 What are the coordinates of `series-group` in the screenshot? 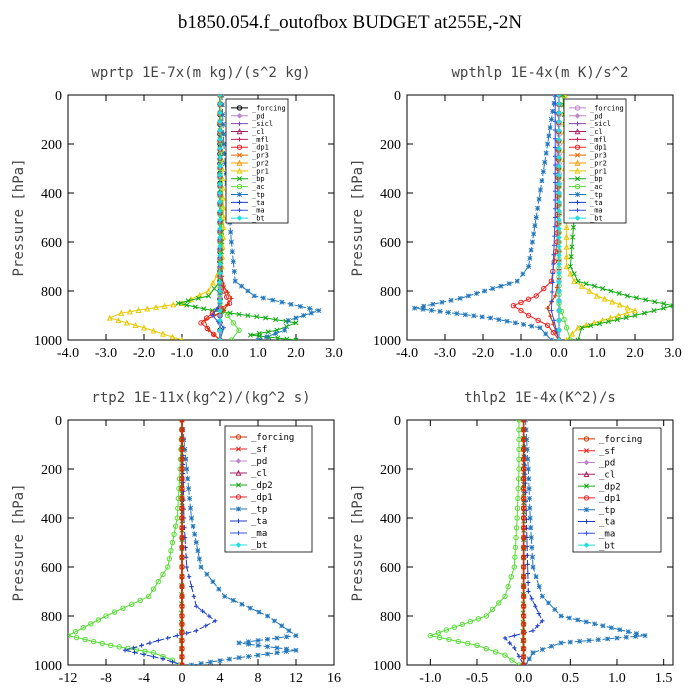 It's located at (537, 542).